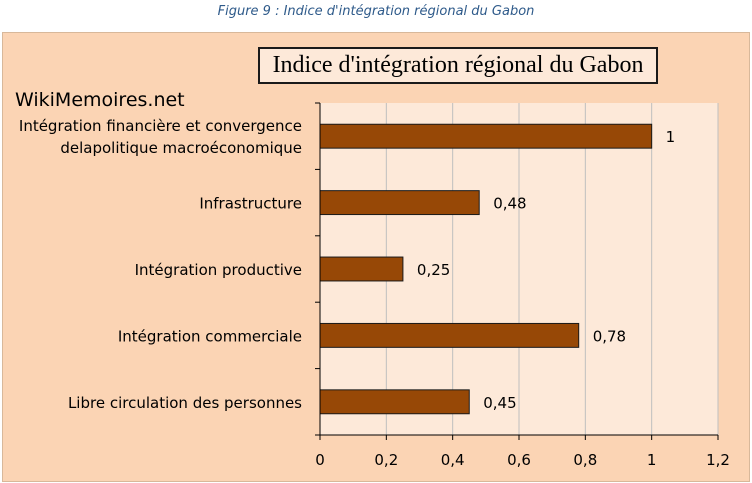  I want to click on x-tick-label: 0,2, so click(386, 460).